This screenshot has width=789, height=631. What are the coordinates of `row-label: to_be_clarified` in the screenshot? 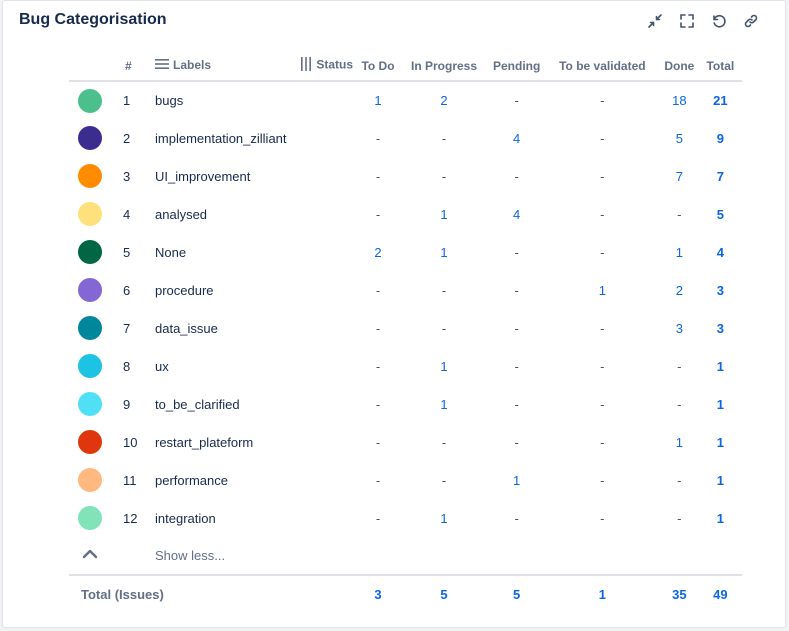 It's located at (197, 404).